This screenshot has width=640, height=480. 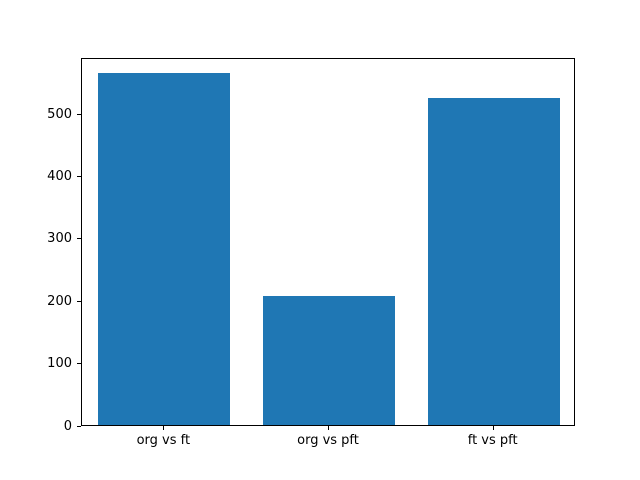 What do you see at coordinates (59, 114) in the screenshot?
I see `y-tick-label: 500` at bounding box center [59, 114].